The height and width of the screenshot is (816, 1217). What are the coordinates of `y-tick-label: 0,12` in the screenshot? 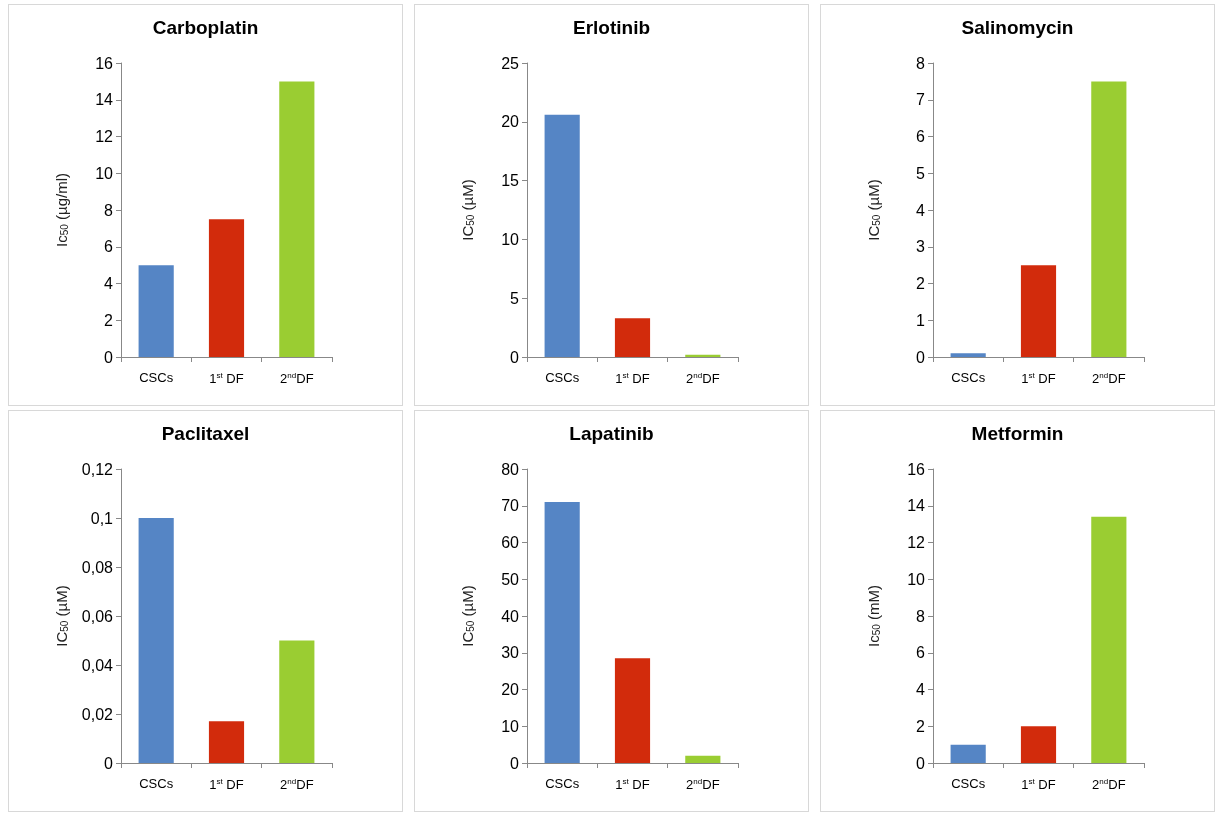 It's located at (97, 469).